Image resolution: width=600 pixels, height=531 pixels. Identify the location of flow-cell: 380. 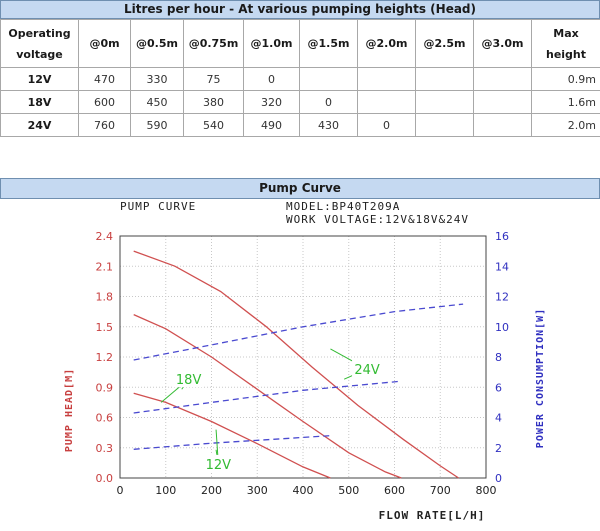
(213, 102).